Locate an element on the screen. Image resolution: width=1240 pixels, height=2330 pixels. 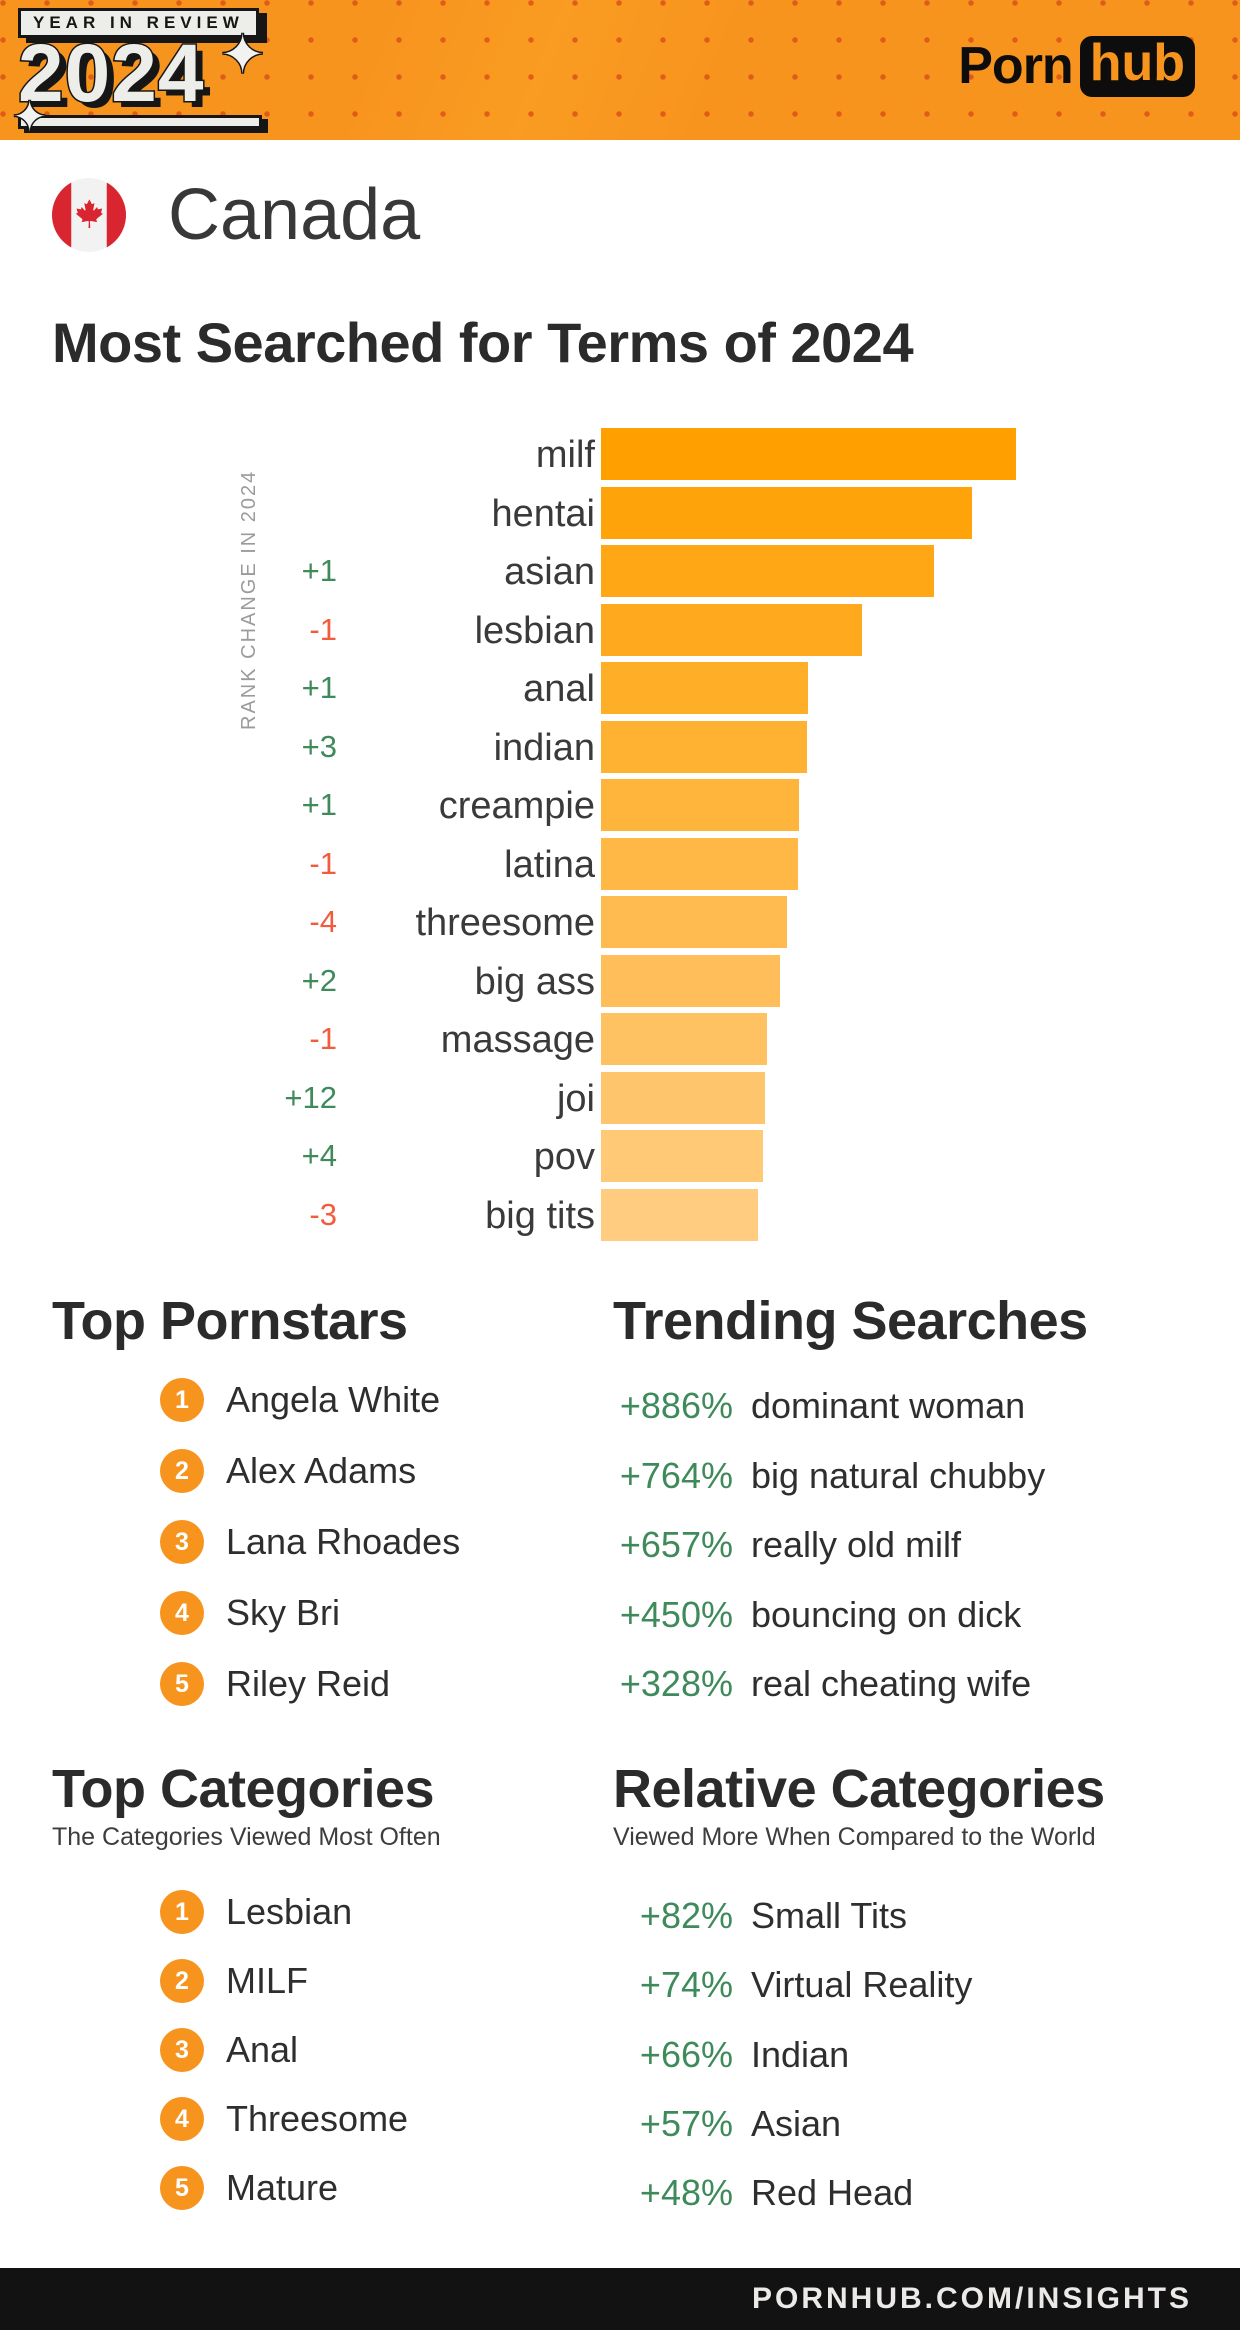
chart-row: +12 joi is located at coordinates (620, 1097).